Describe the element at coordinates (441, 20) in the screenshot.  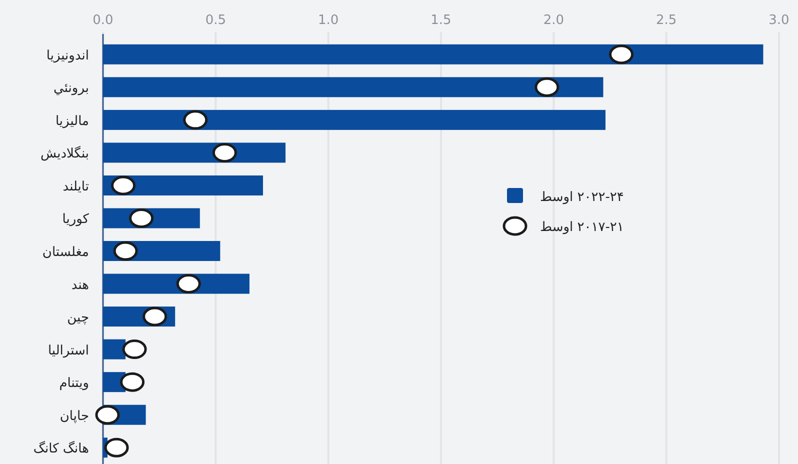
I see `x-tick-label: 1.5` at that location.